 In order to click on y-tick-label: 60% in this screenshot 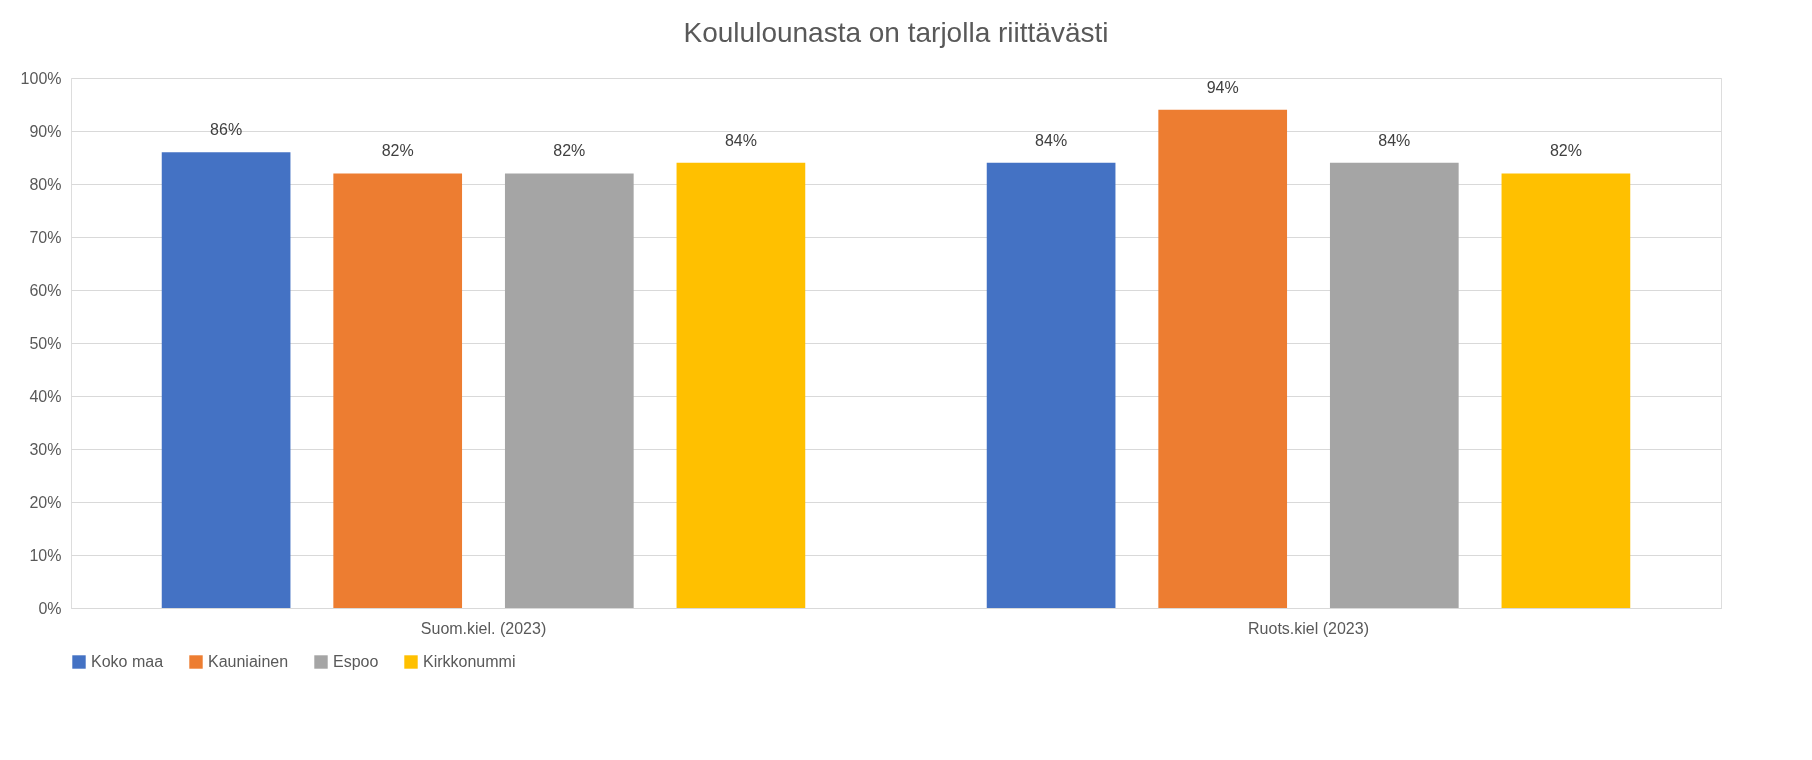, I will do `click(45, 290)`.